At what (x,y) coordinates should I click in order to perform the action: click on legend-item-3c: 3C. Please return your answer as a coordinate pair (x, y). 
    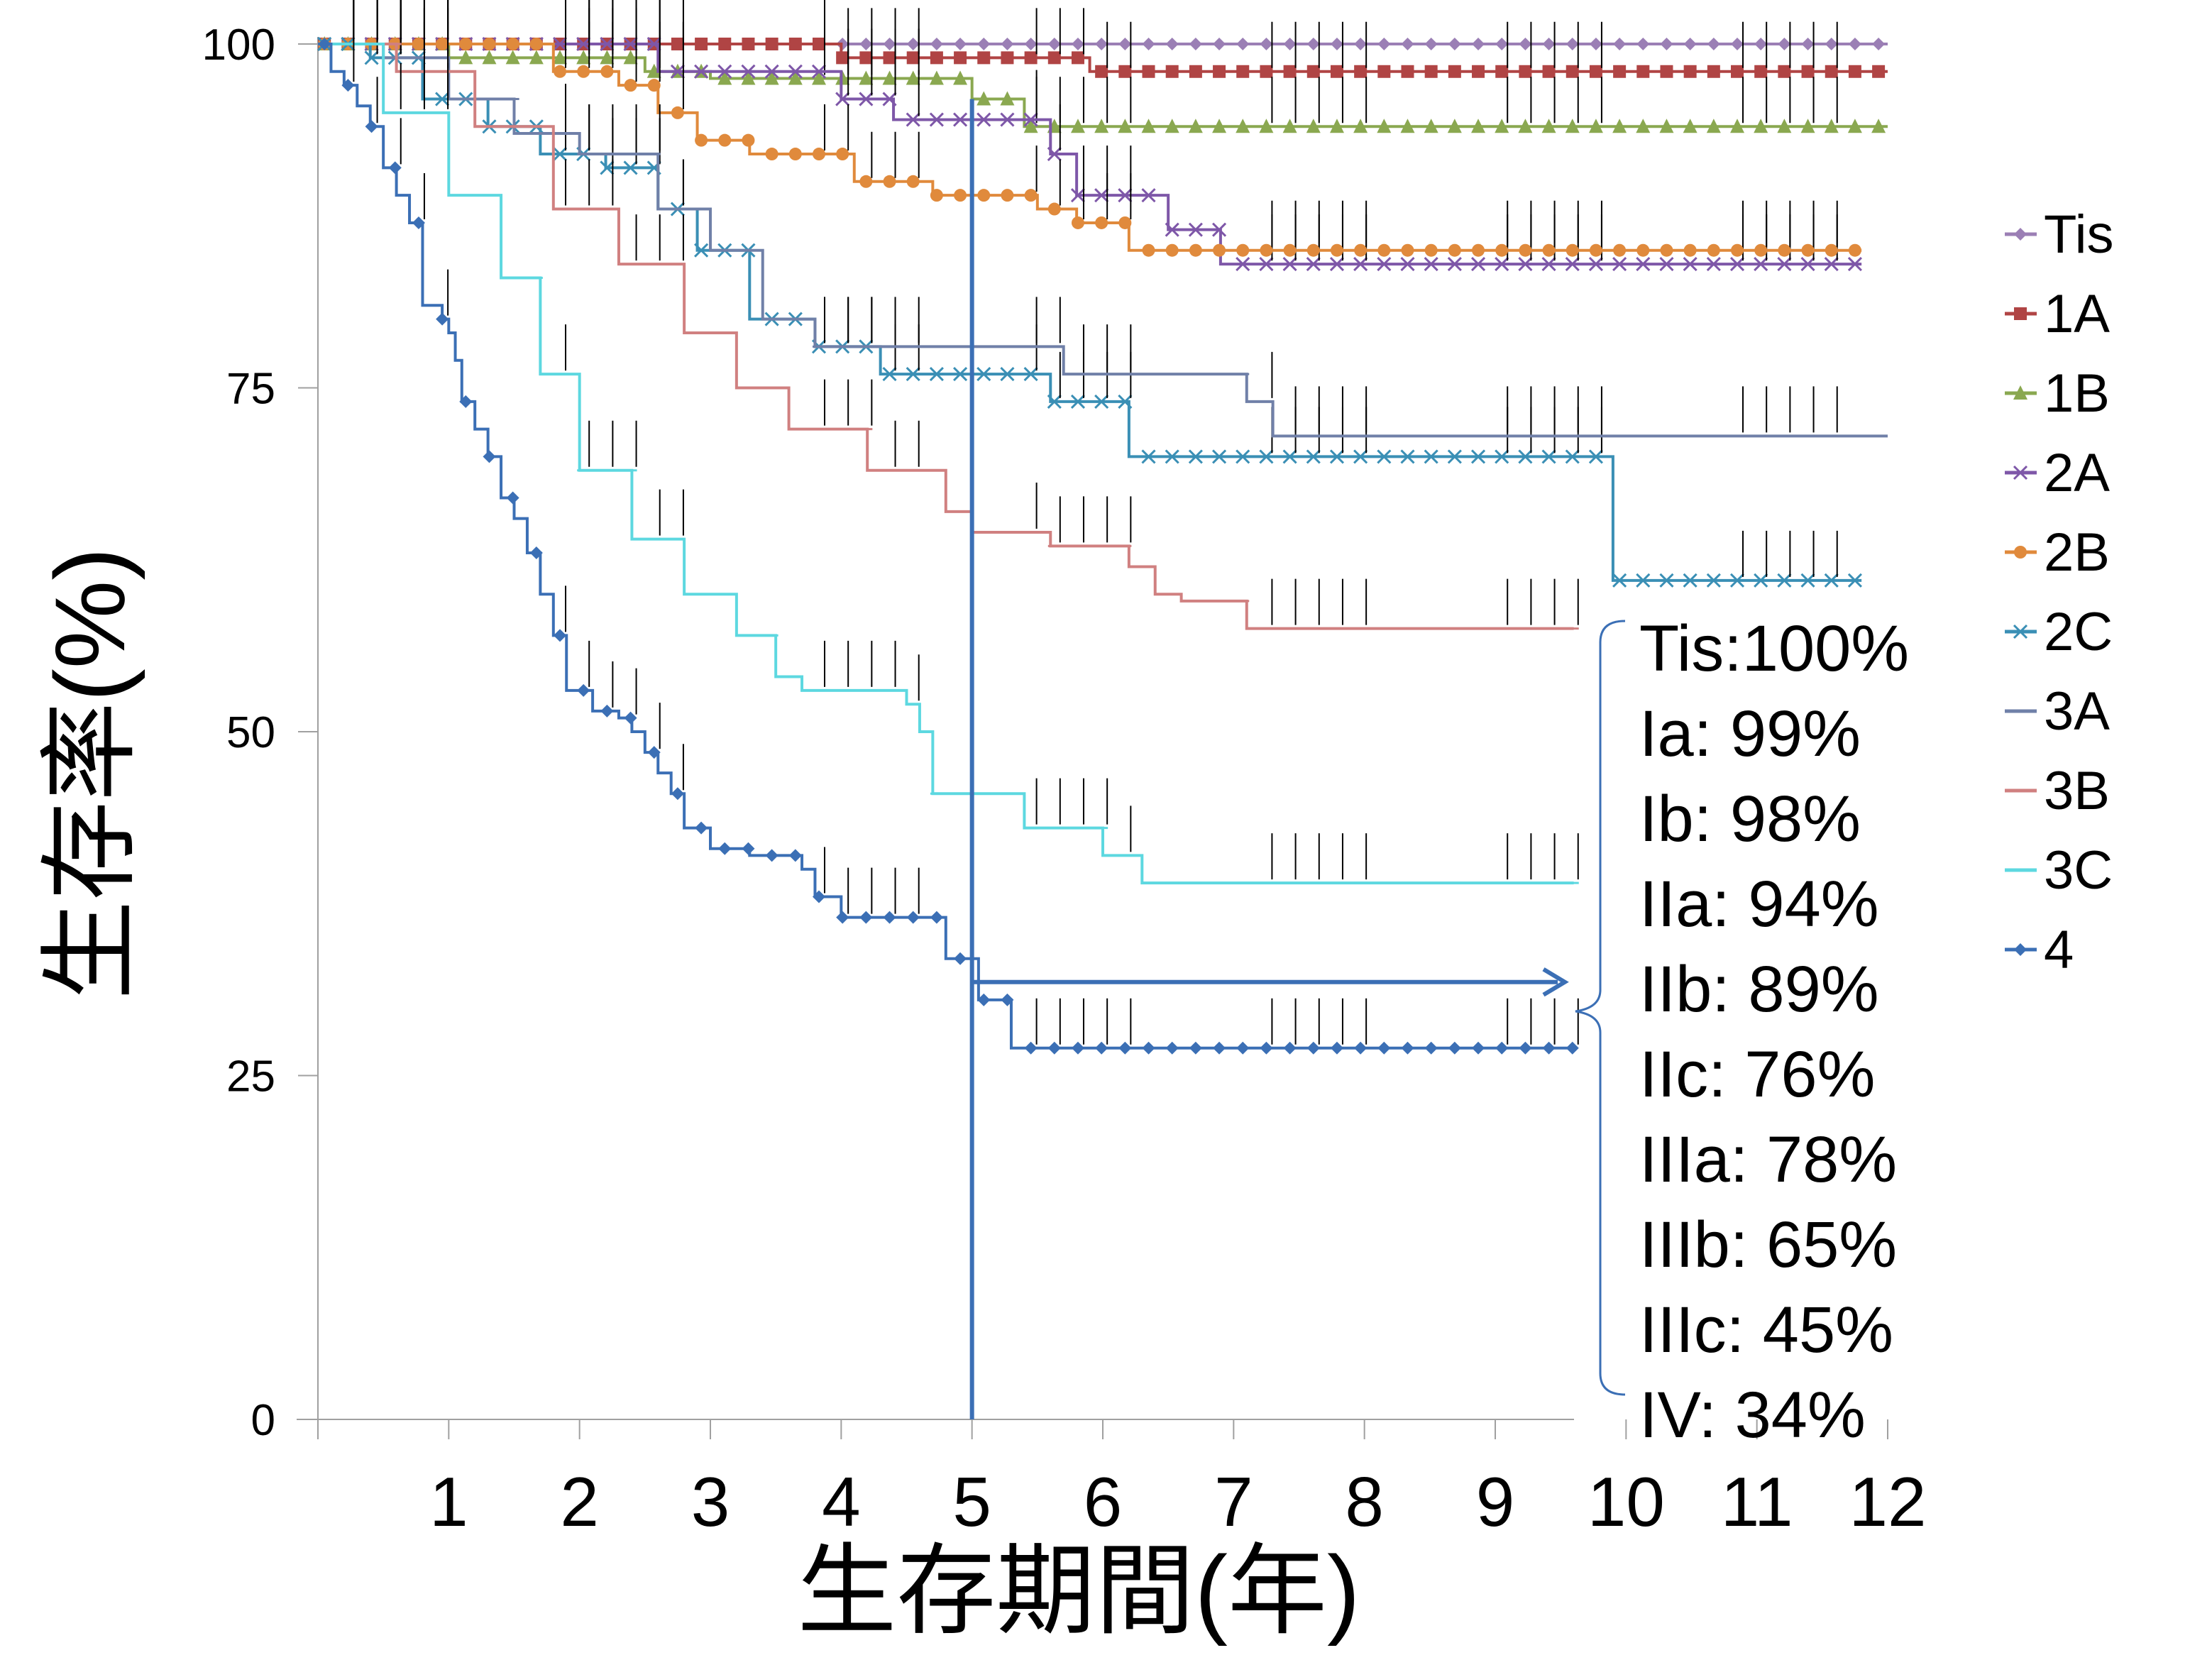
    Looking at the image, I should click on (2059, 870).